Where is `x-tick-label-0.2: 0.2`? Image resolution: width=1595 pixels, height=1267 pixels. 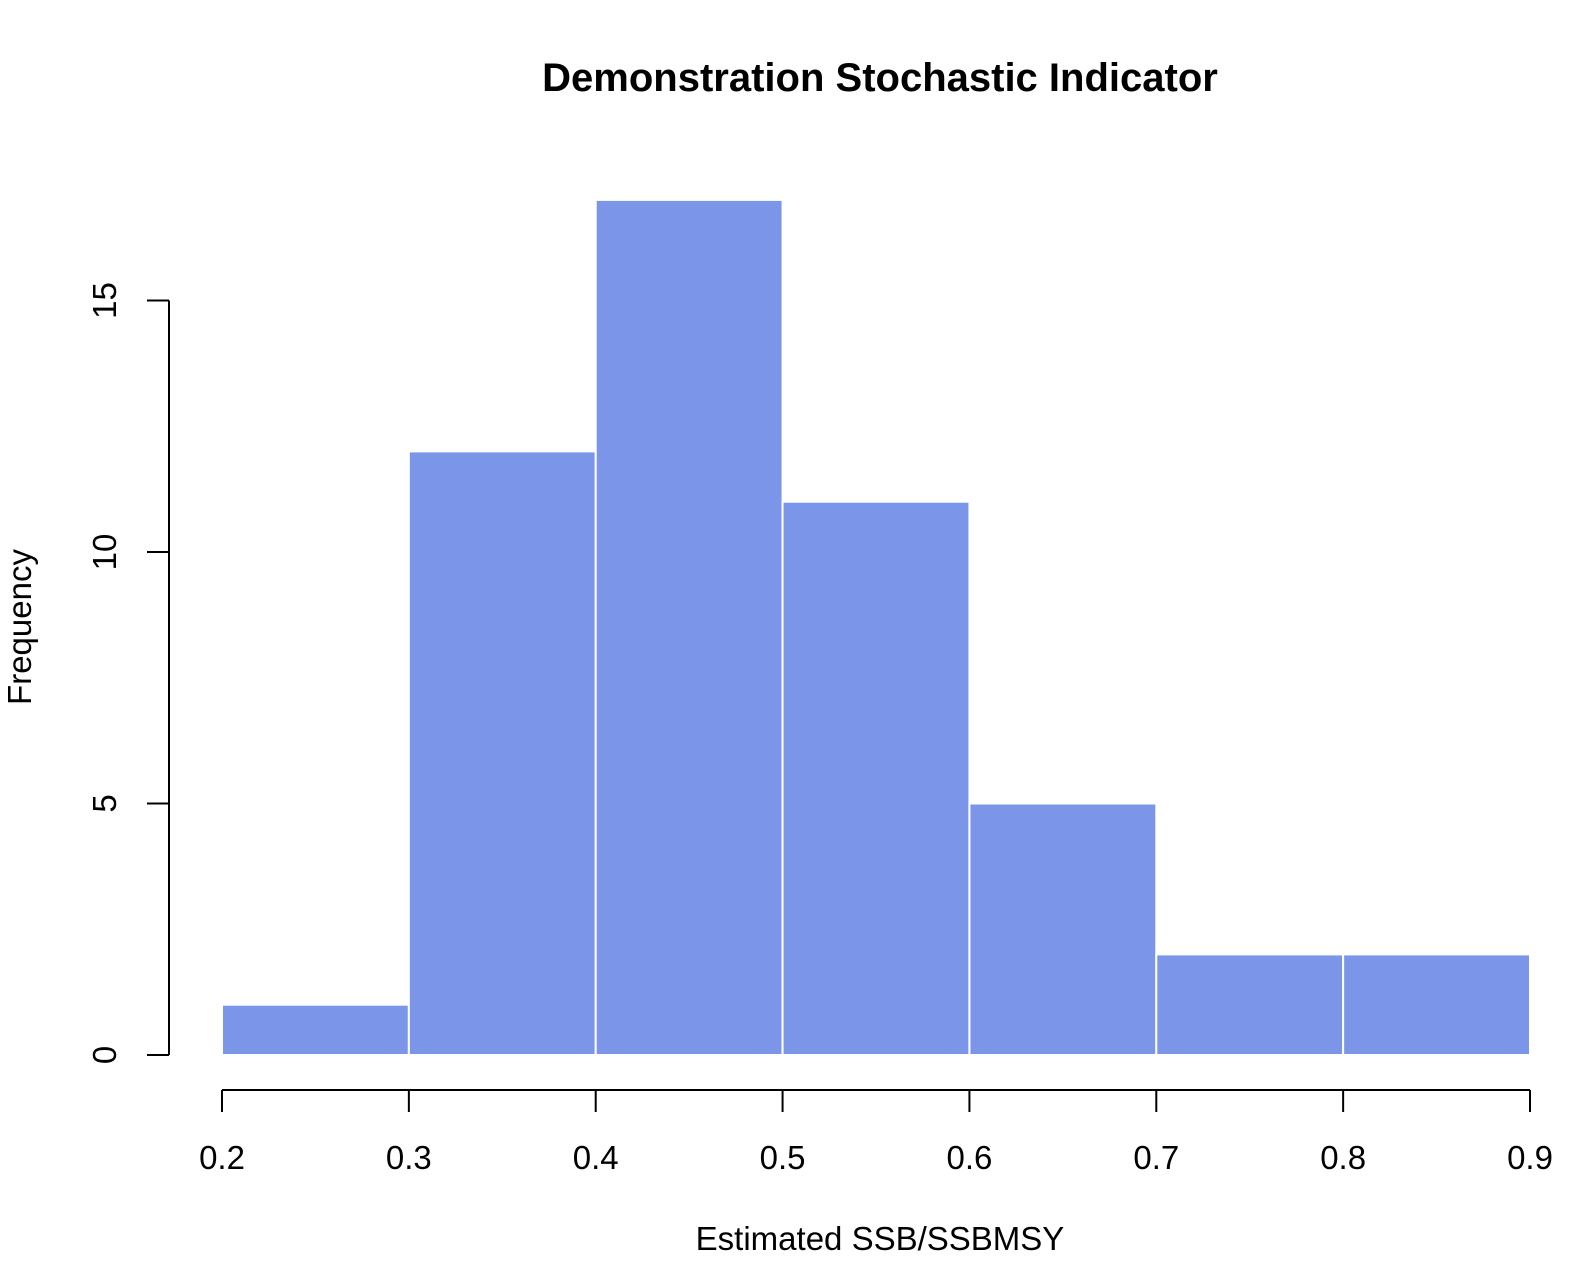 x-tick-label-0.2: 0.2 is located at coordinates (222, 1157).